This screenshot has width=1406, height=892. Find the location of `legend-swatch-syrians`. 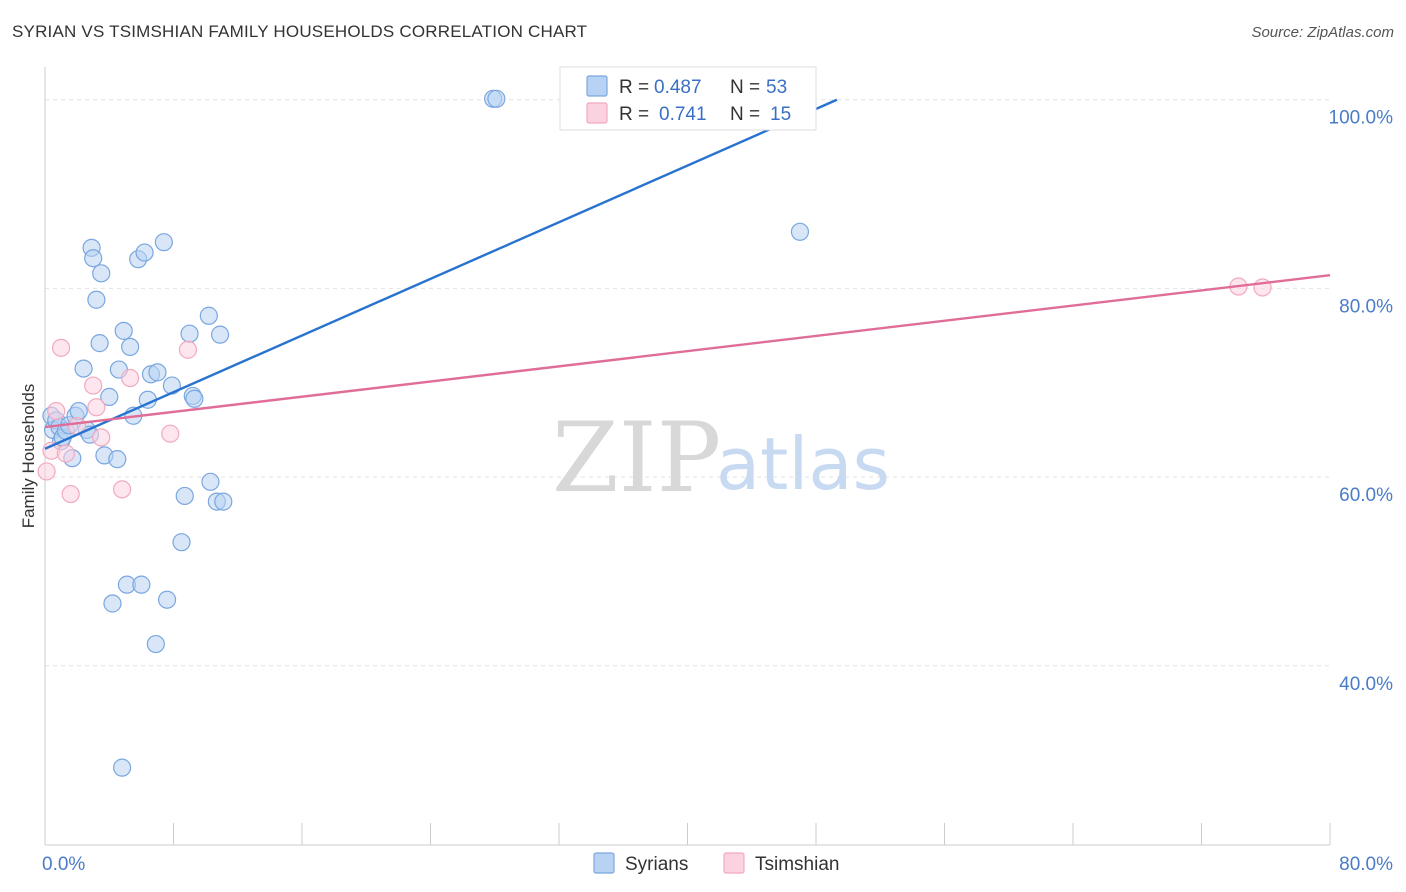

legend-swatch-syrians is located at coordinates (604, 863).